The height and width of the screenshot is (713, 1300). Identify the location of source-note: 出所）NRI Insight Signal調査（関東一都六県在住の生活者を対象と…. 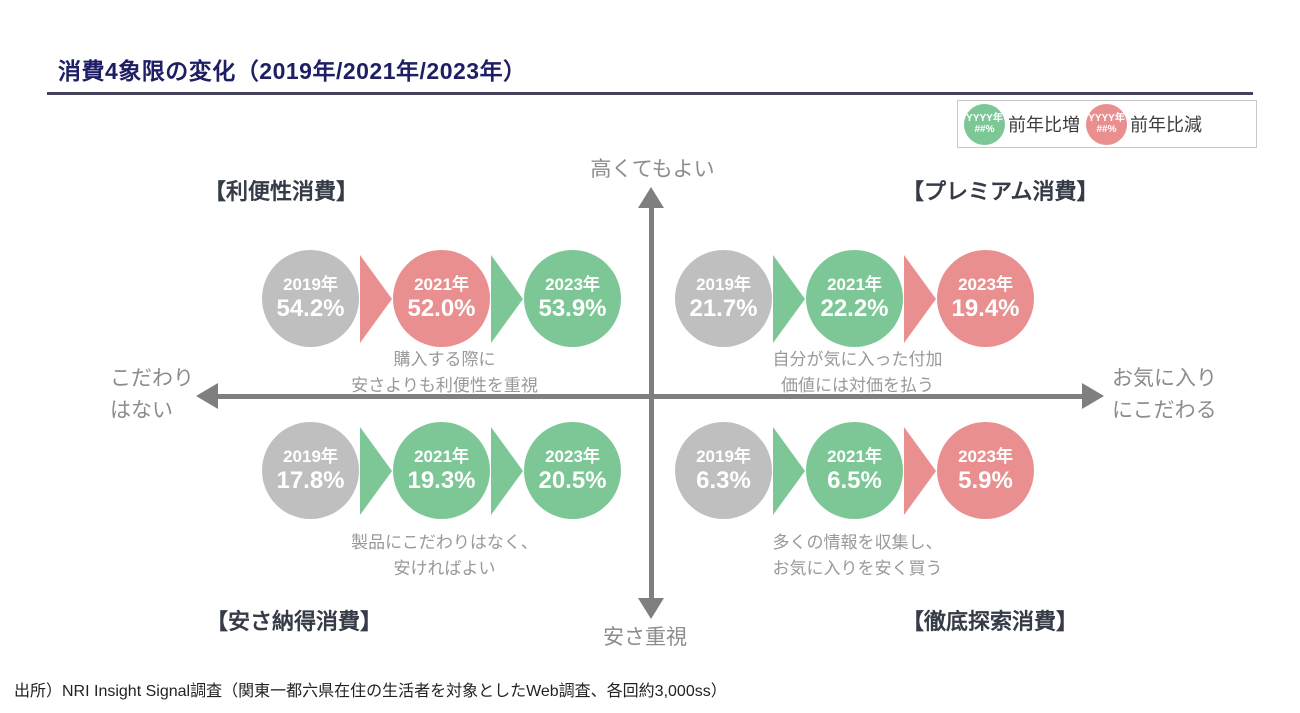
(370, 691).